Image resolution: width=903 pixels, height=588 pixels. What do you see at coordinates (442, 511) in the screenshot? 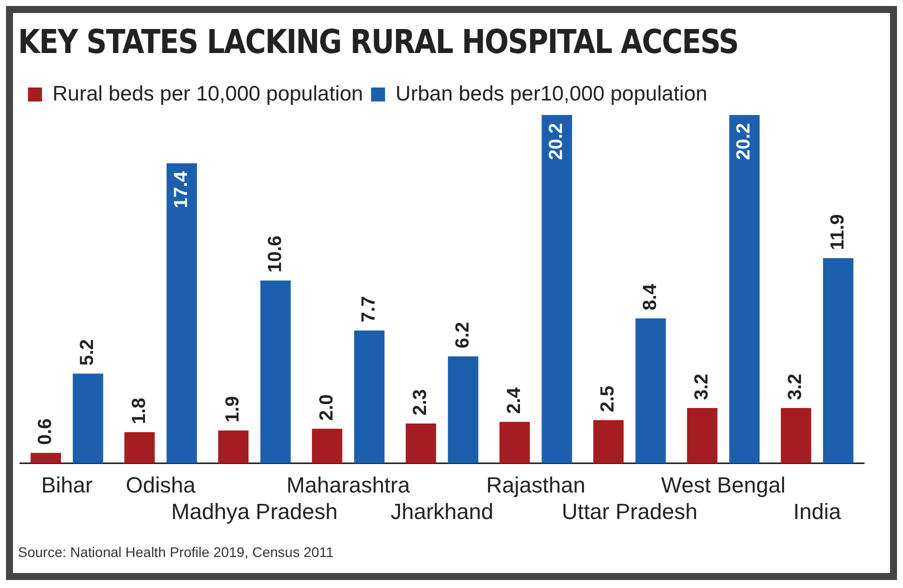
I see `x-tick-label: Jharkhand` at bounding box center [442, 511].